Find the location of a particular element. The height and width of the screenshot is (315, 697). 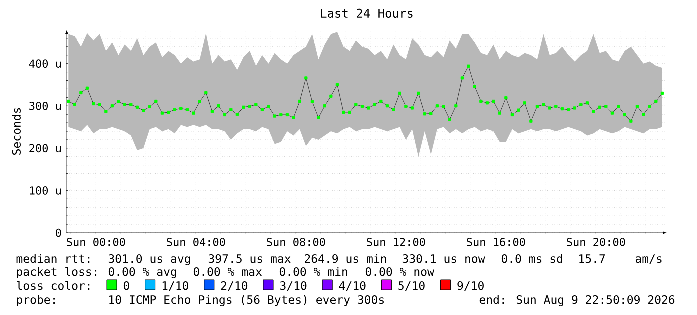

legend-label: 2/10 is located at coordinates (234, 286).